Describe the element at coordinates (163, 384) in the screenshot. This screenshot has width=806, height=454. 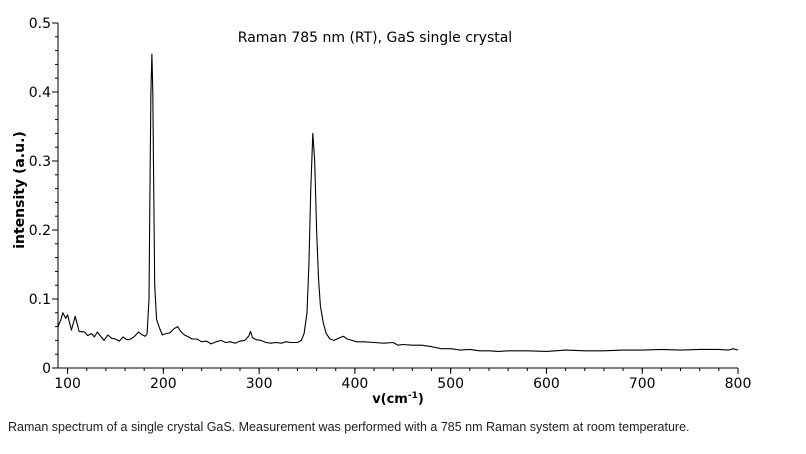
I see `x-tick-label: 200` at that location.